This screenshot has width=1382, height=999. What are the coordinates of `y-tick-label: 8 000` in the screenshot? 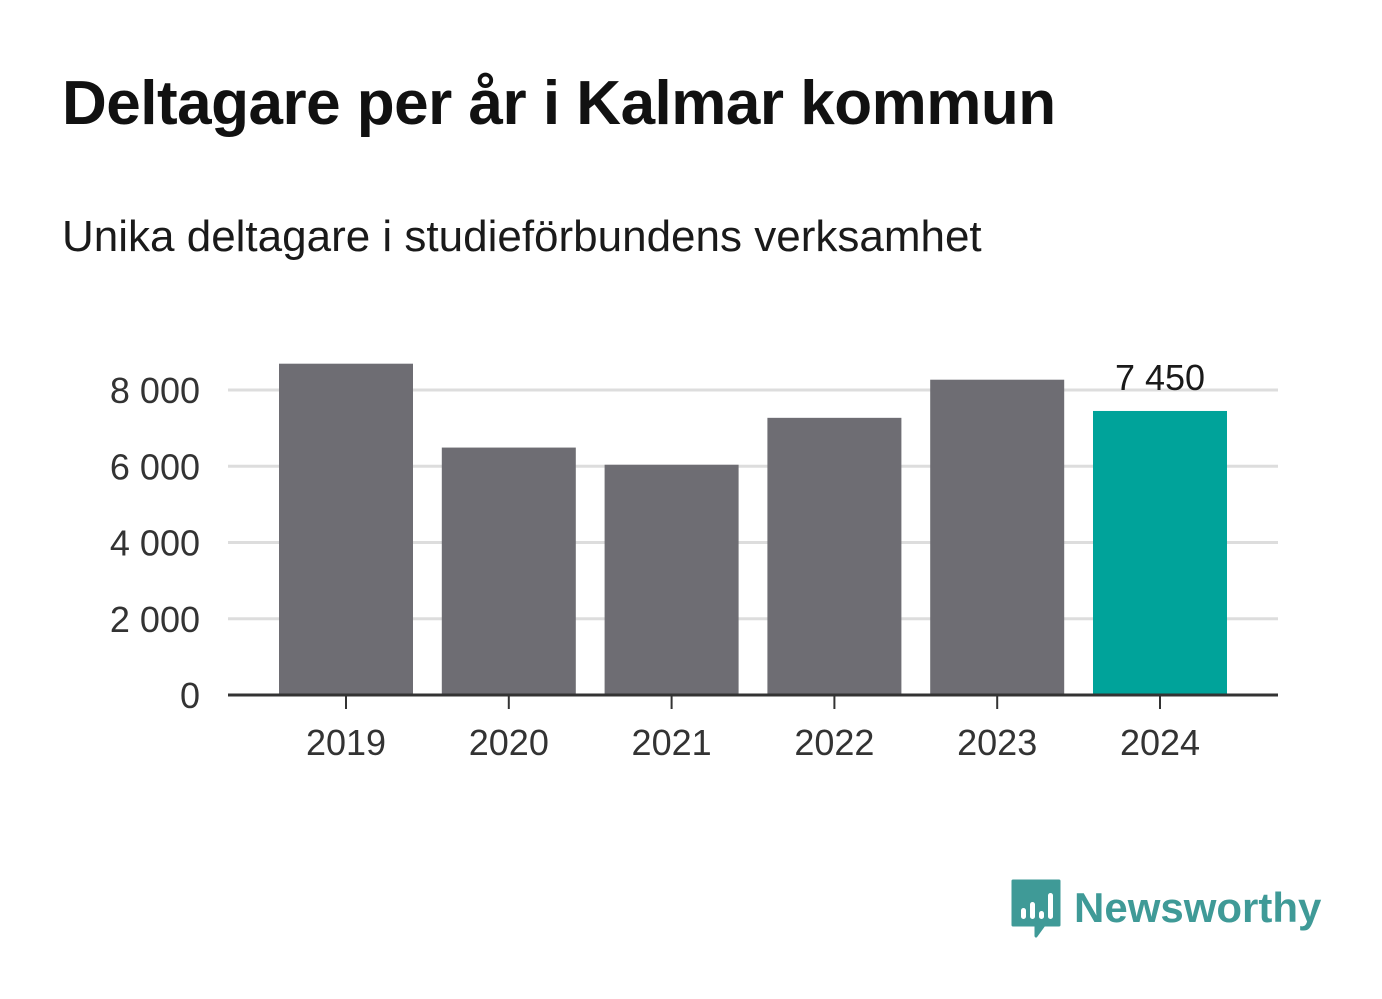 It's located at (155, 390).